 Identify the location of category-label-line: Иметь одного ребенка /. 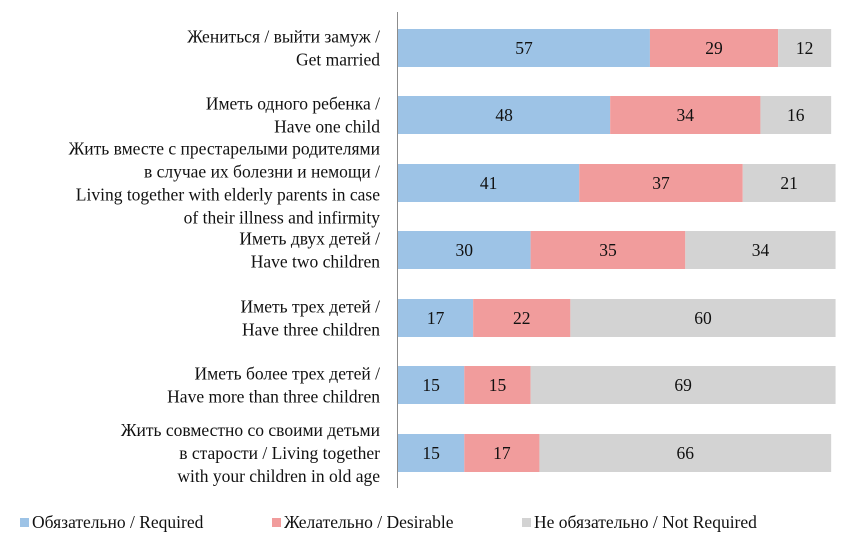
(293, 104).